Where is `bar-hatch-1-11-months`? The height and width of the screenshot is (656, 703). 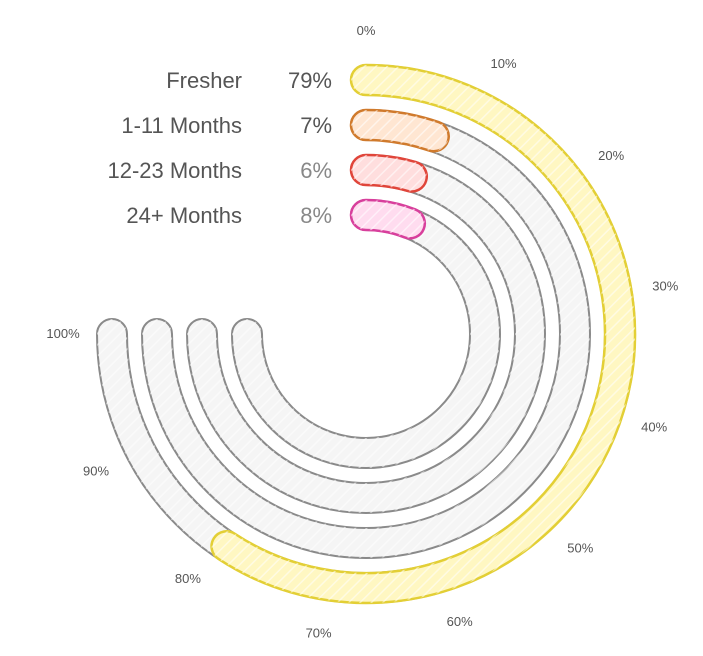 bar-hatch-1-11-months is located at coordinates (400, 131).